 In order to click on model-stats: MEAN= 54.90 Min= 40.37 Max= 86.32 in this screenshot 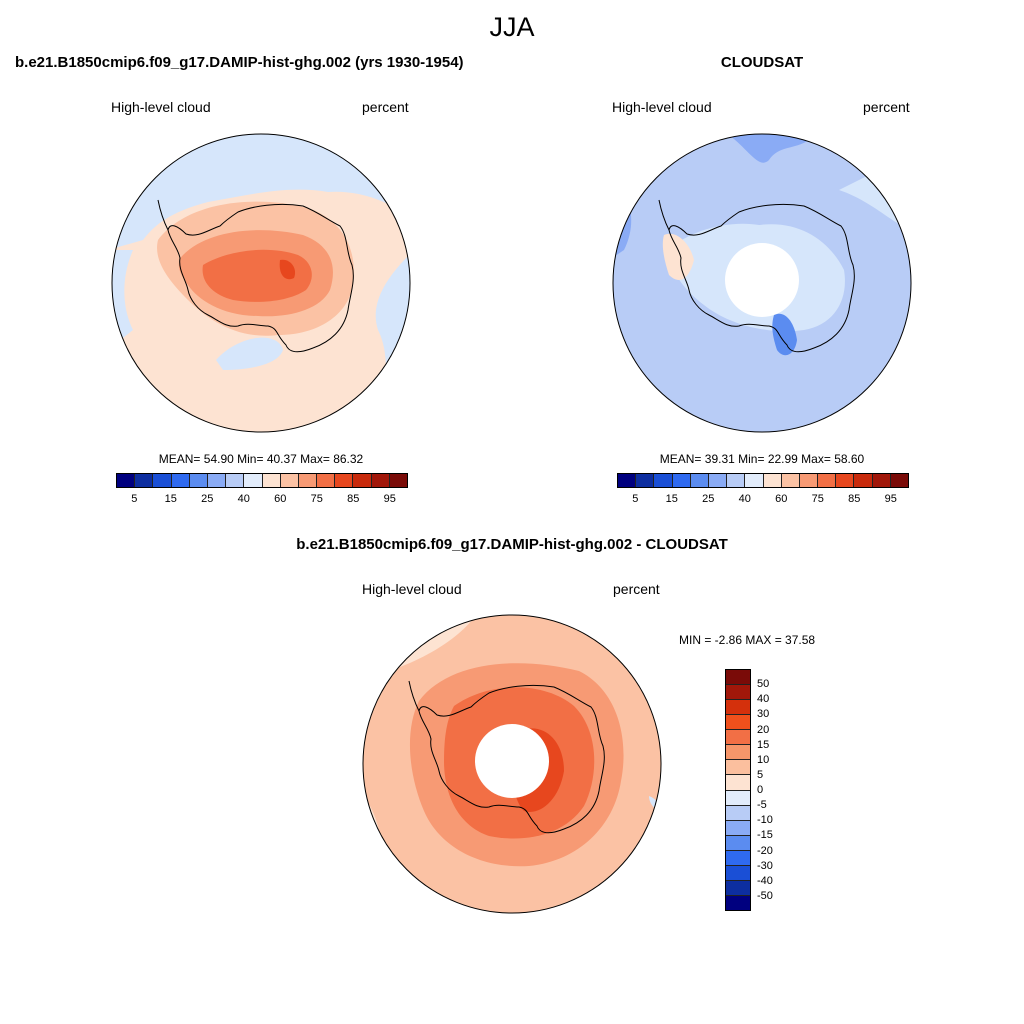, I will do `click(261, 459)`.